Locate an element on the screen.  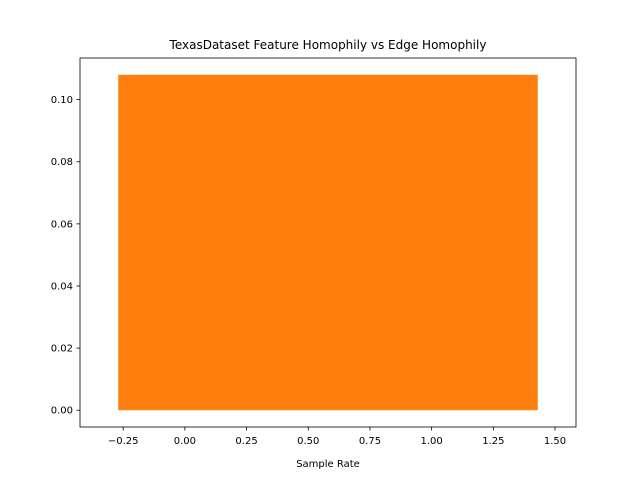
x-tick-label: 1.00 is located at coordinates (432, 441).